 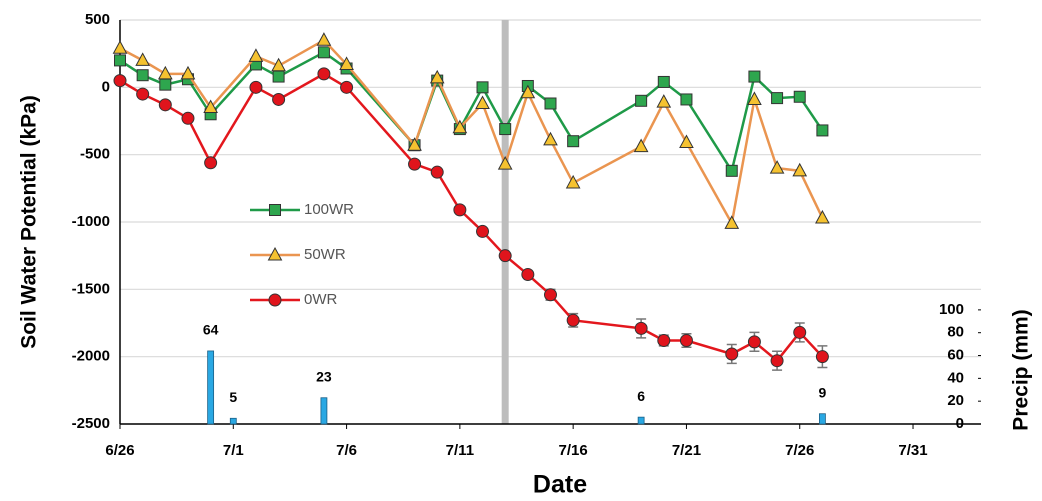 What do you see at coordinates (106, 86) in the screenshot?
I see `y-tick-label: 0` at bounding box center [106, 86].